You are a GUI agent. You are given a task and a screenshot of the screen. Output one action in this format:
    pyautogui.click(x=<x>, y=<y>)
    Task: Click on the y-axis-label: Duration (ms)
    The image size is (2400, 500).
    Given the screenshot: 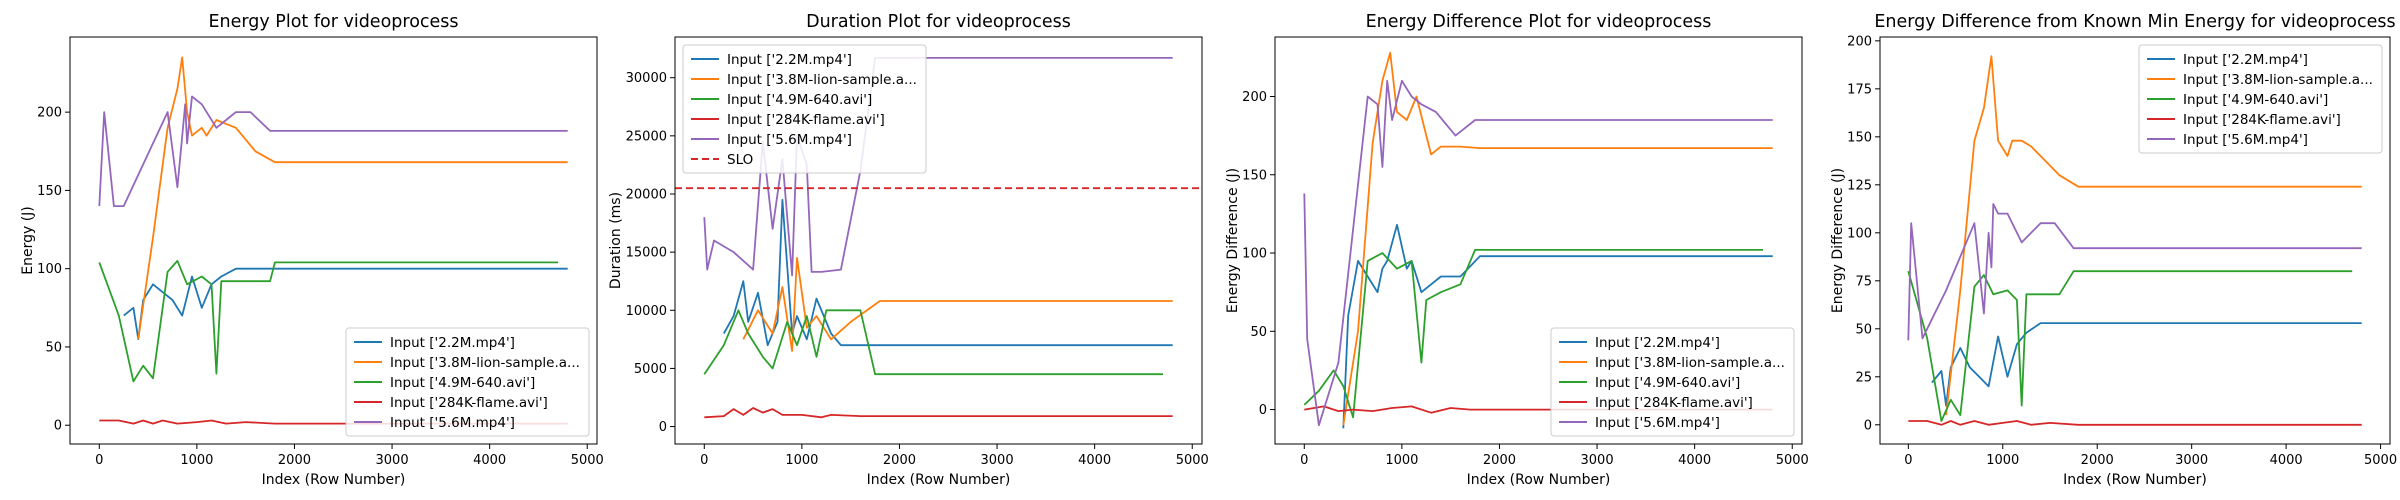 What is the action you would take?
    pyautogui.click(x=616, y=240)
    